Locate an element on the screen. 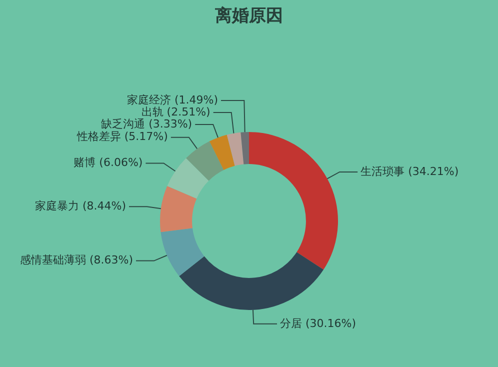  slice-label: 赌博 (6.06%) is located at coordinates (108, 163).